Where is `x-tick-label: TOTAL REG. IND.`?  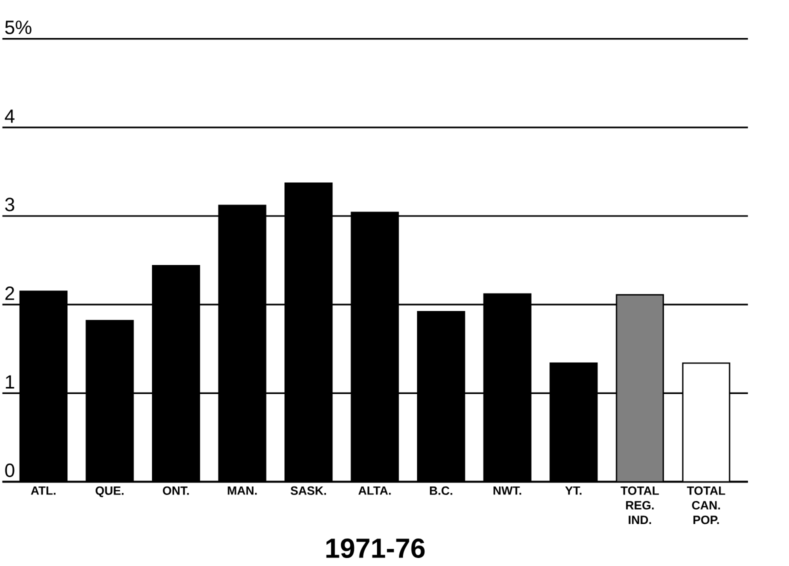
x-tick-label: TOTAL REG. IND. is located at coordinates (639, 505).